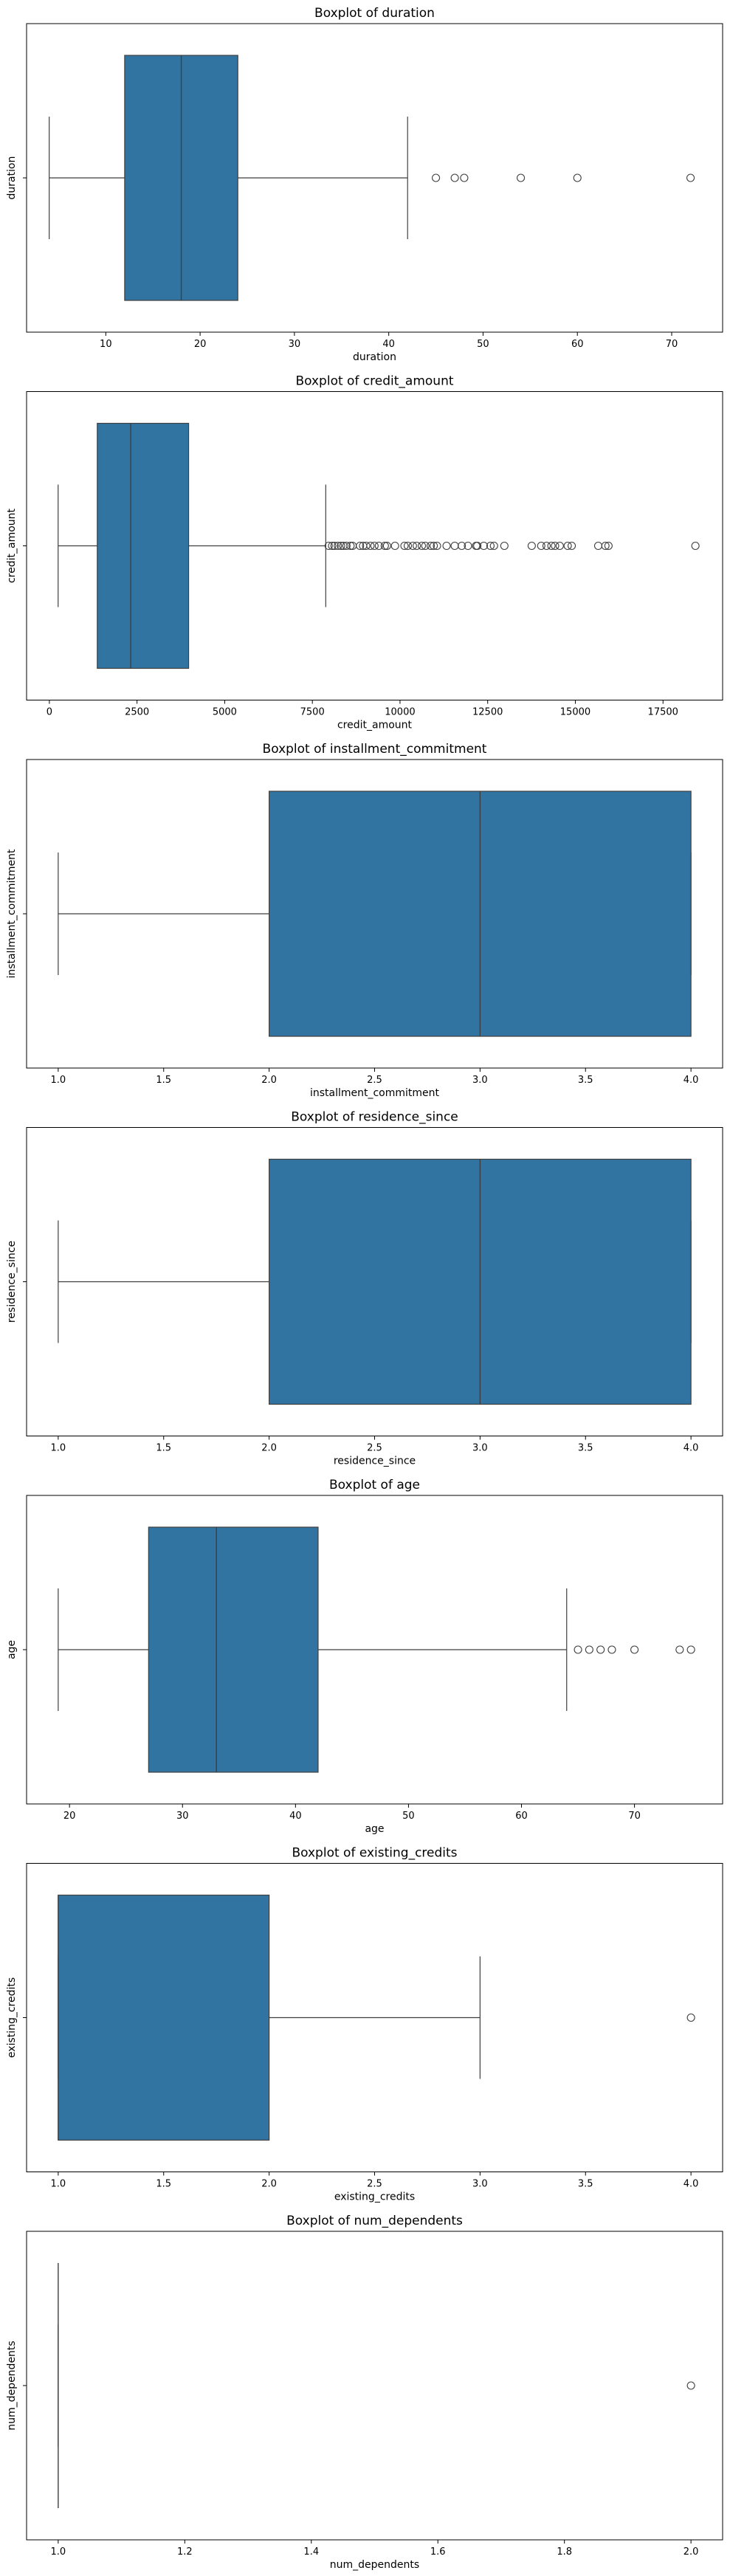 The width and height of the screenshot is (730, 2576). Describe the element at coordinates (12, 1649) in the screenshot. I see `y-axis-label: age` at that location.